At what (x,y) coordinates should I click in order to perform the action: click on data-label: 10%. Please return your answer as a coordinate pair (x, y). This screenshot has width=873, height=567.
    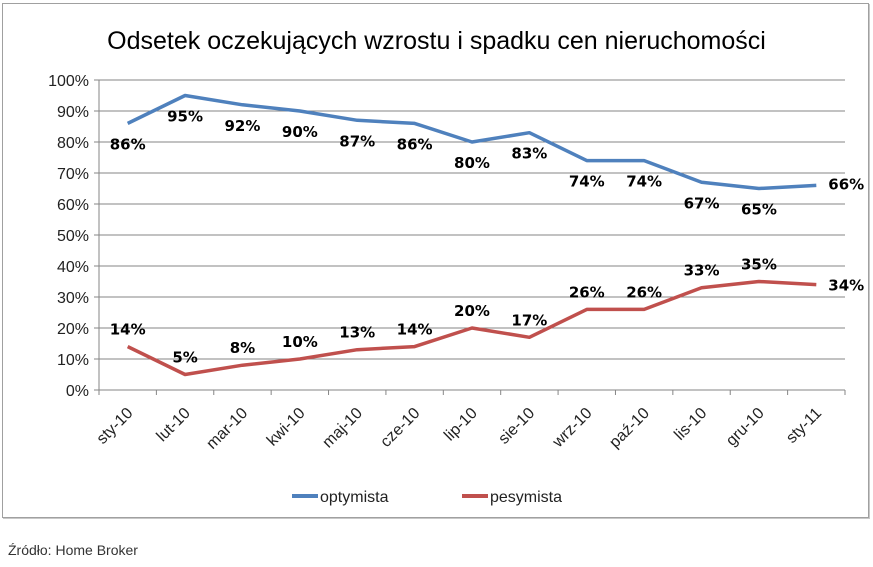
    Looking at the image, I should click on (300, 342).